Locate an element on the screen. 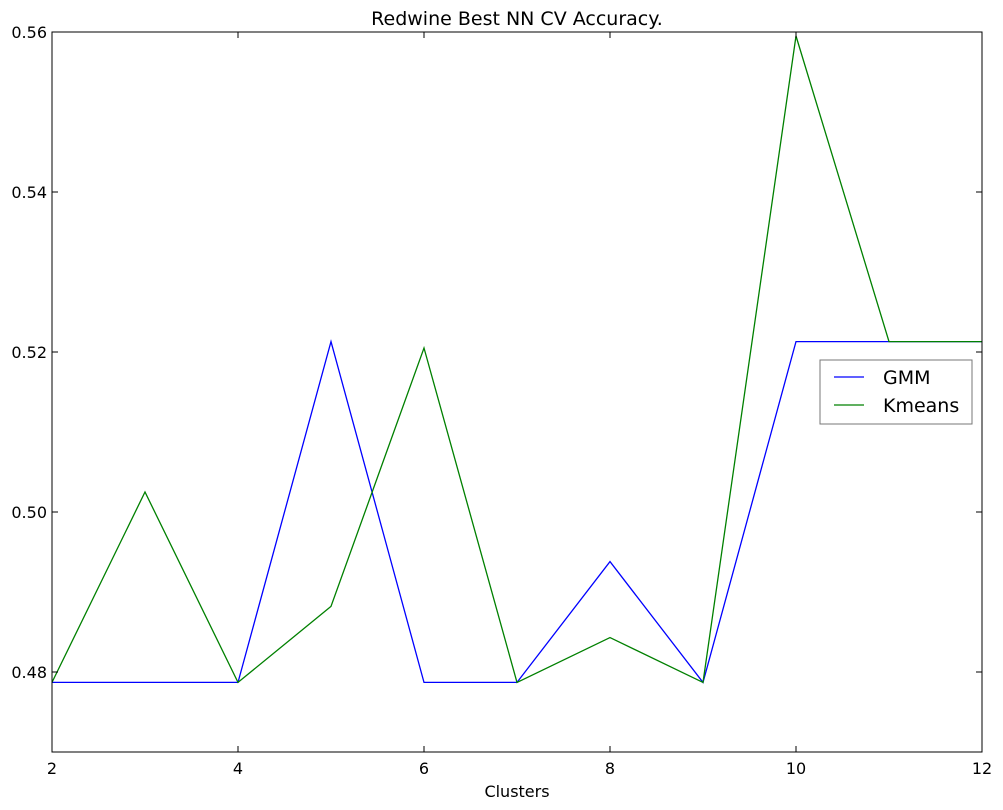 The image size is (1003, 810). y-tick-label: 0.52 is located at coordinates (29, 352).